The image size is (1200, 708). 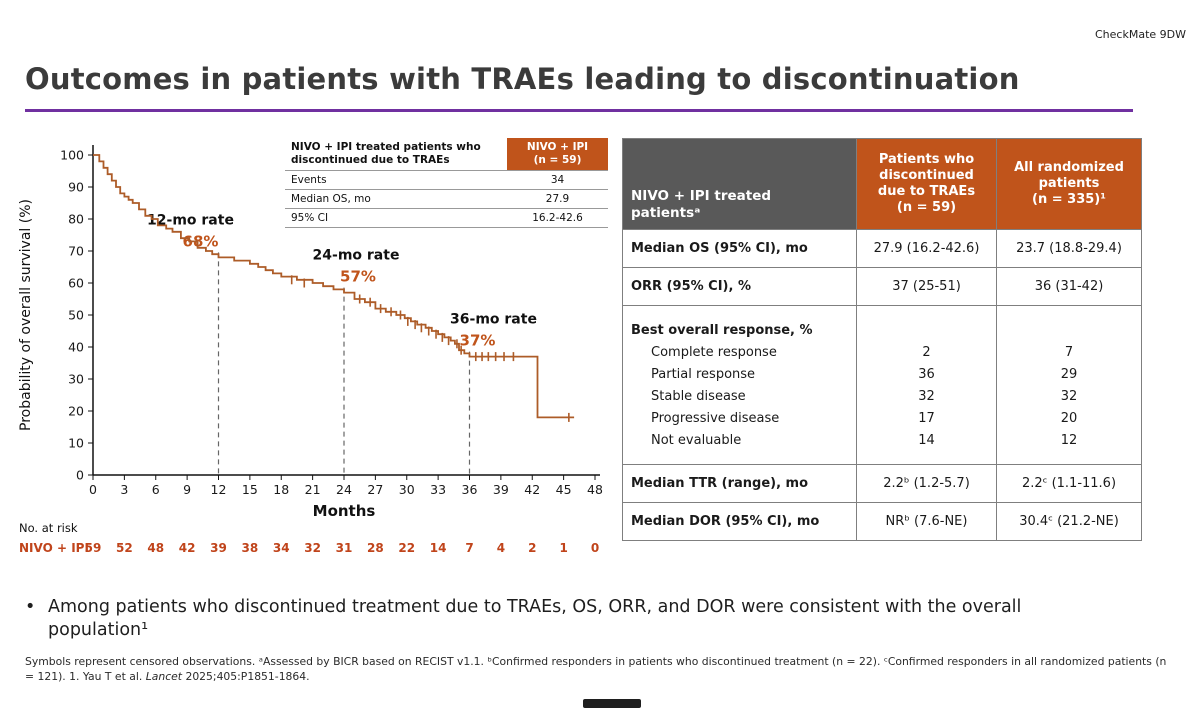 I want to click on y-tick-label: 40, so click(x=76, y=347).